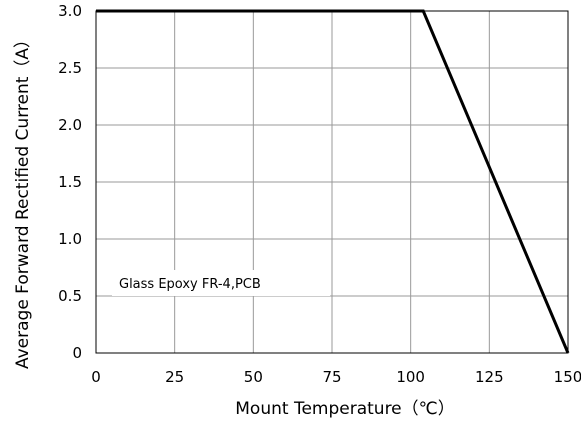 The image size is (581, 423). I want to click on y-tick-labels: 0 0.5 1.0 1.5 2.0 2.5 3.0, so click(70, 182).